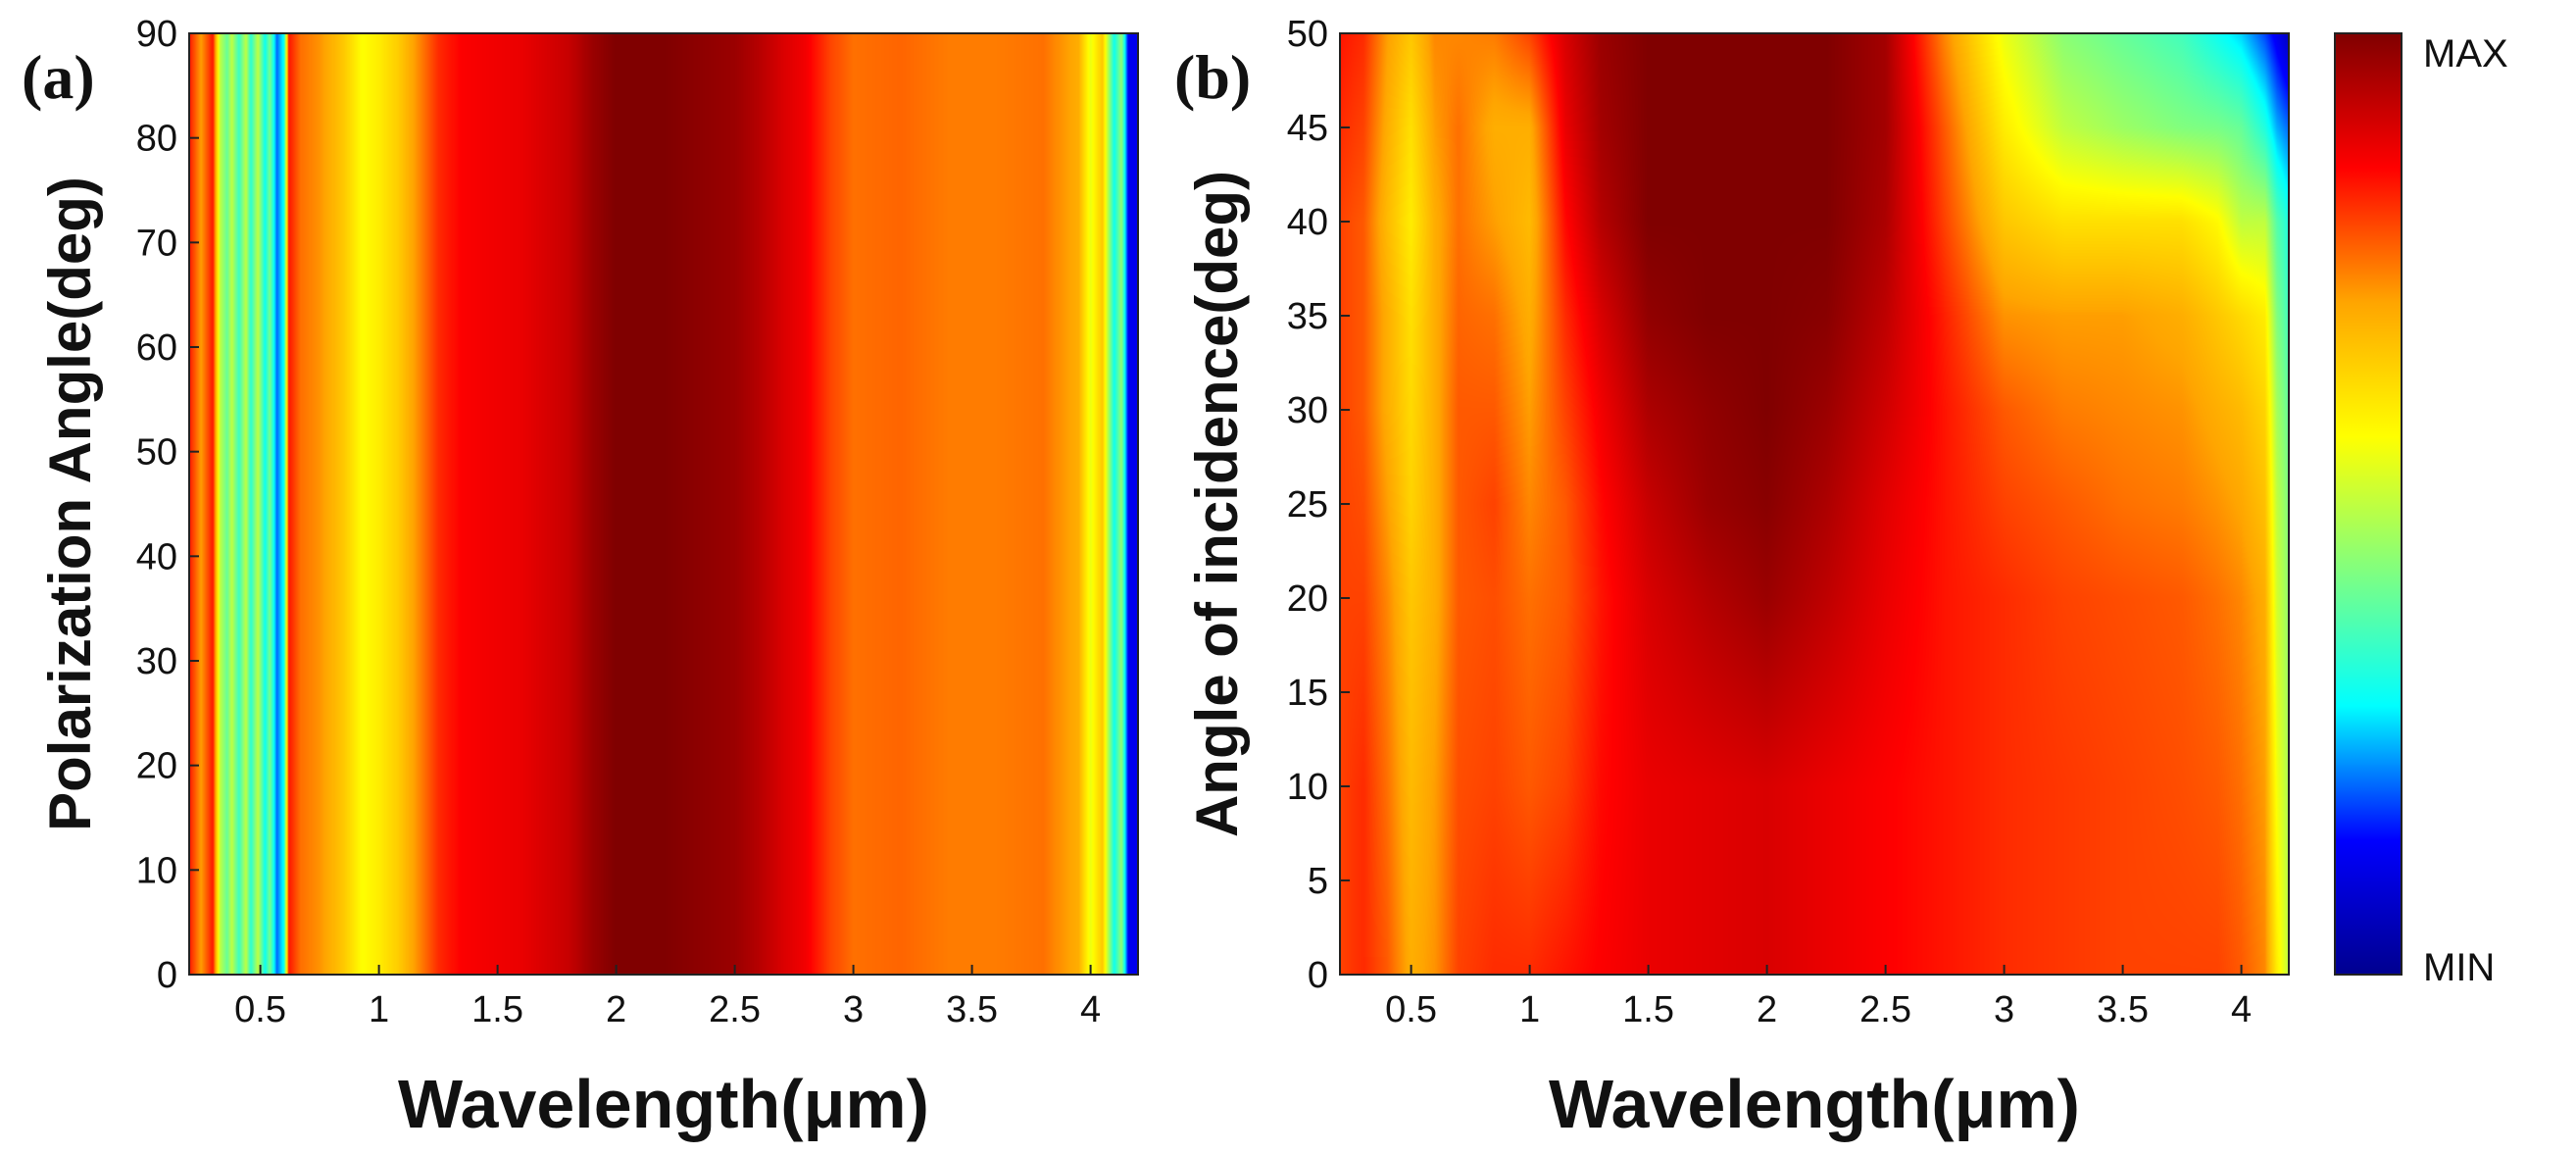 The image size is (2576, 1154). What do you see at coordinates (1217, 504) in the screenshot?
I see `y-axis-title-b: Angle of incidence(deg)` at bounding box center [1217, 504].